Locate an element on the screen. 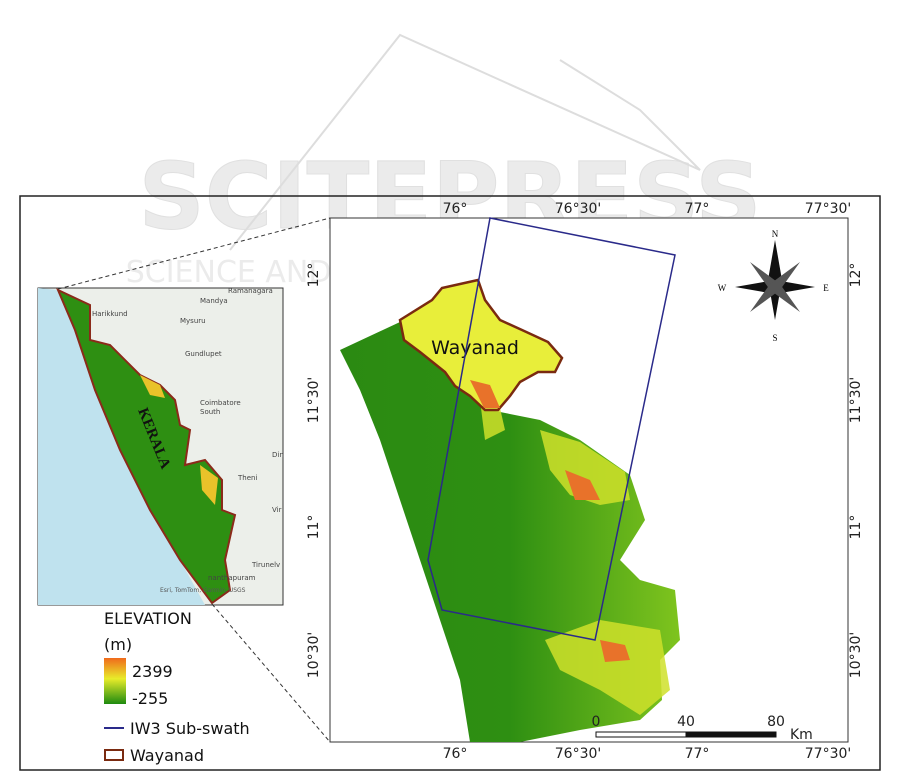 The height and width of the screenshot is (780, 901). place-label: Mysuru is located at coordinates (193, 321).